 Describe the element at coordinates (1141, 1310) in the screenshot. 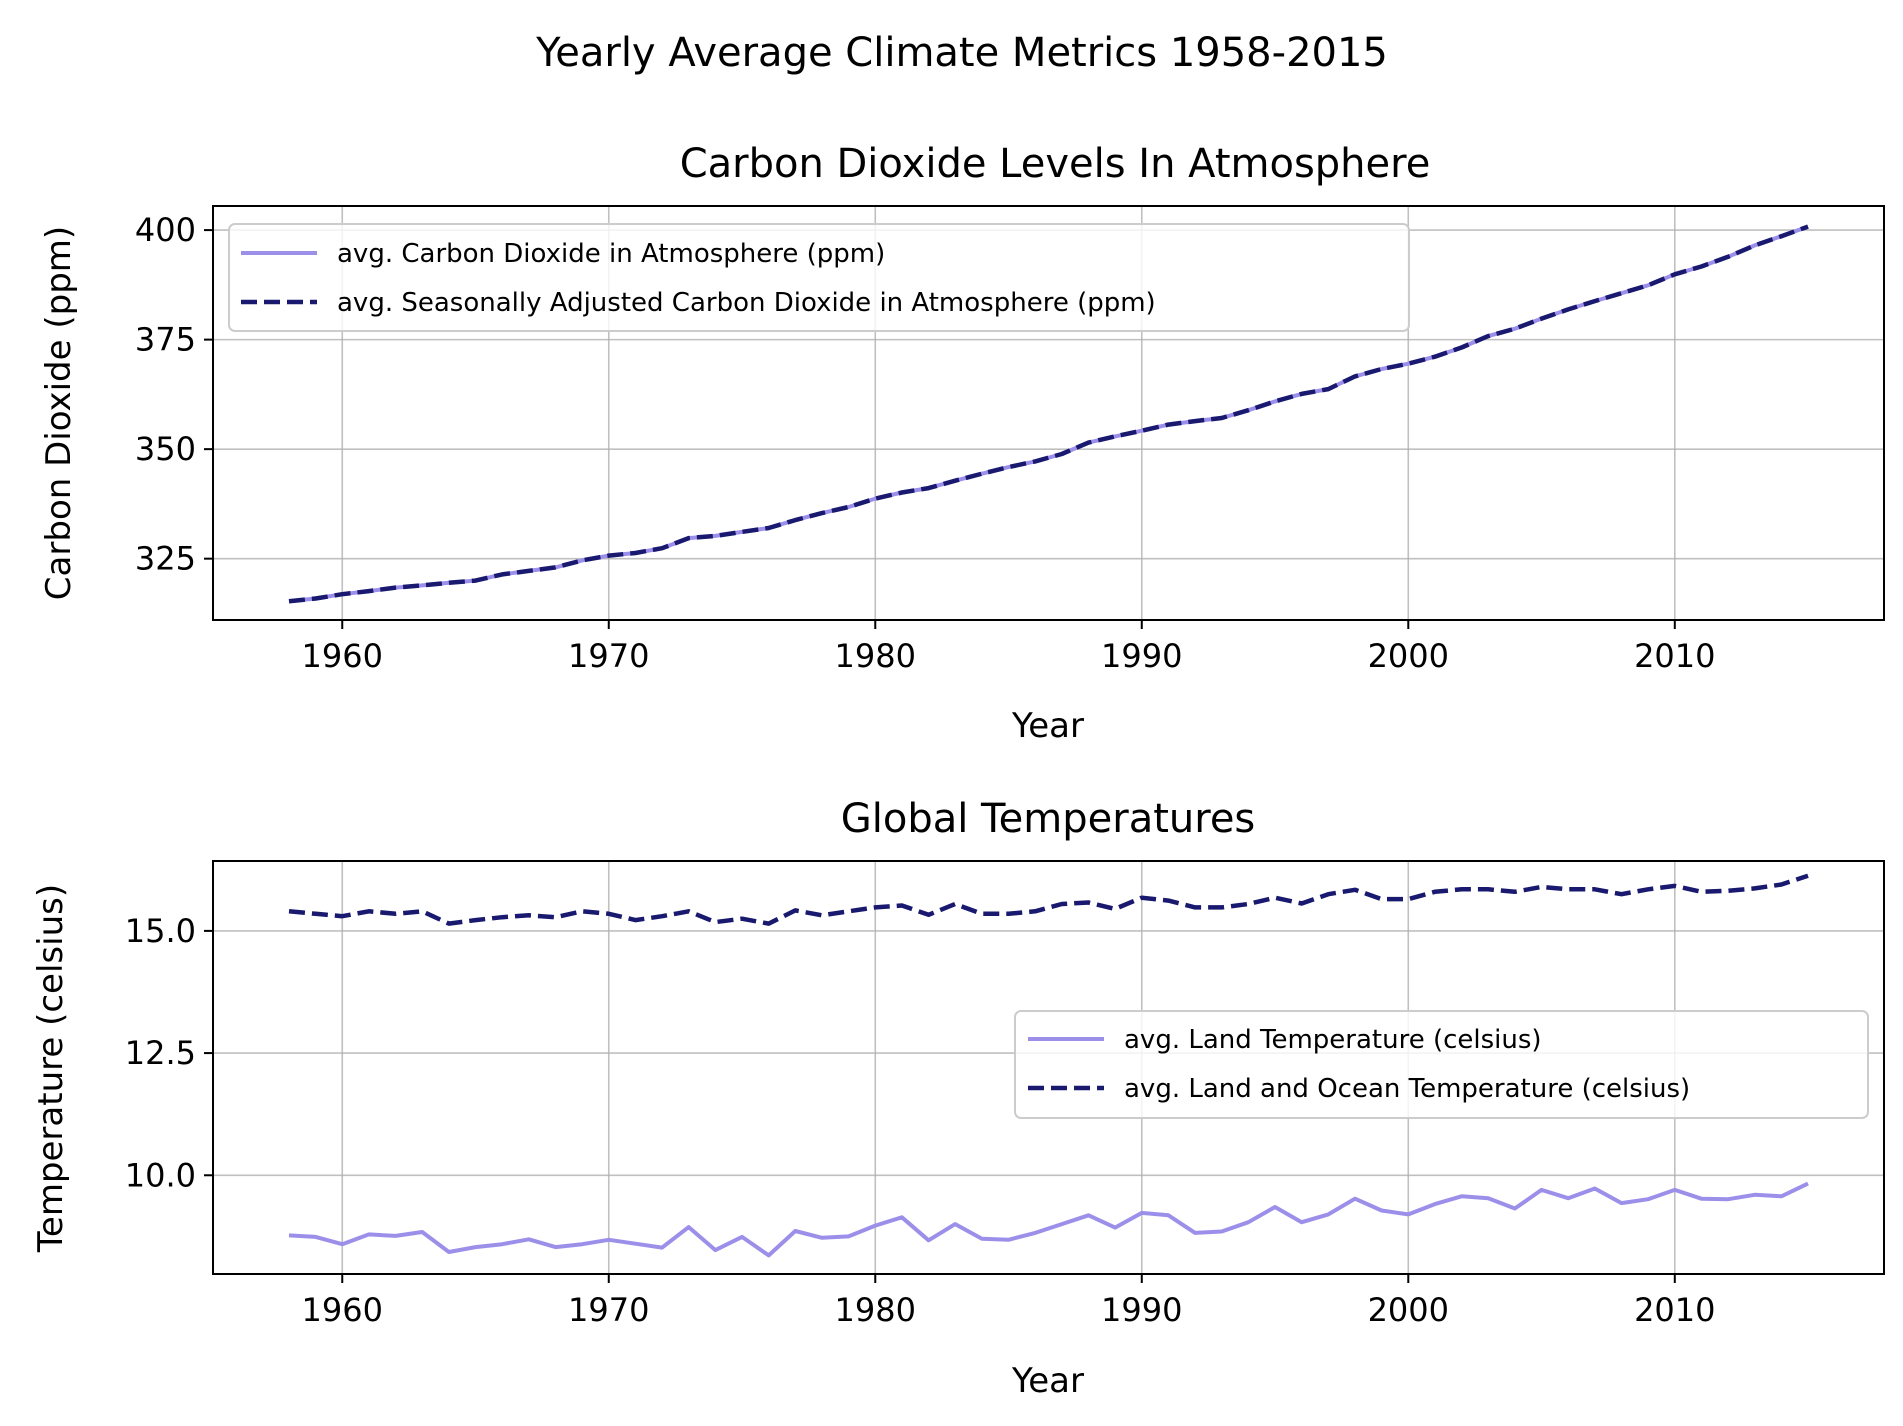

I see `temperature-x-tick-label: 1990` at that location.